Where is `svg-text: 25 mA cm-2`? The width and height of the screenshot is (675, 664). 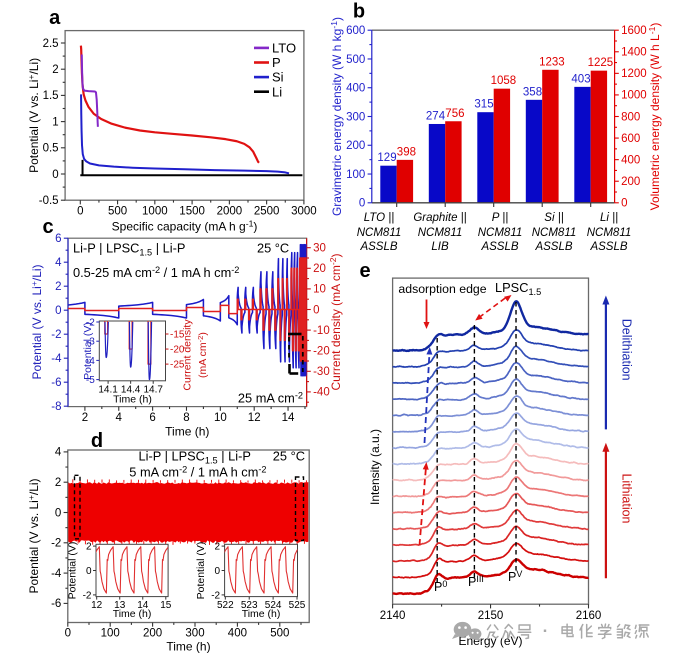 svg-text: 25 mA cm-2 is located at coordinates (270, 398).